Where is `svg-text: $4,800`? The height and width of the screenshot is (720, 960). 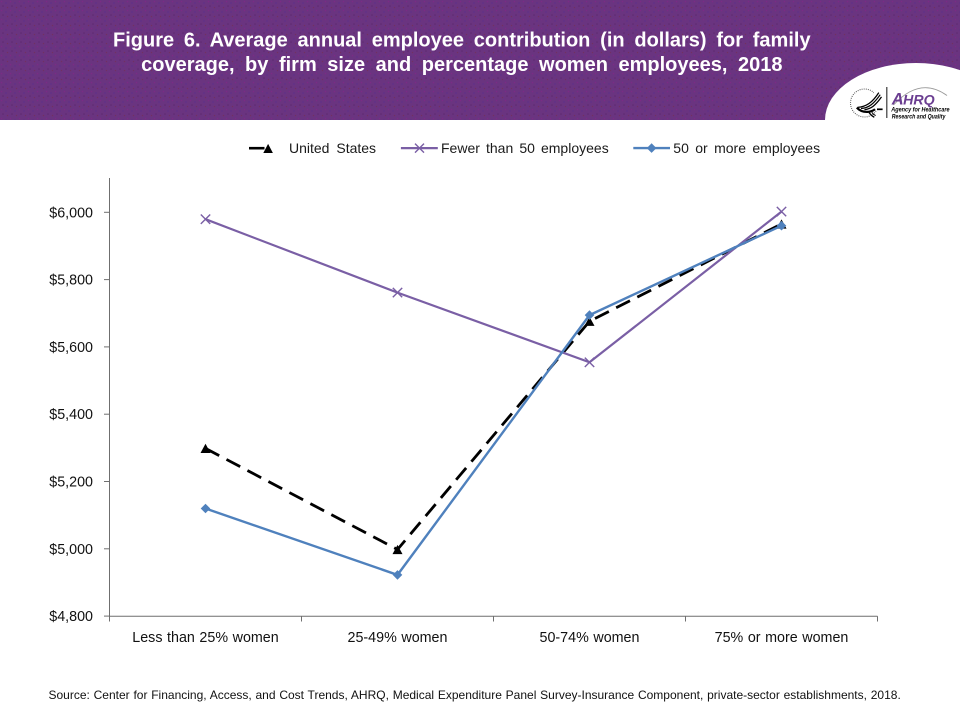 svg-text: $4,800 is located at coordinates (71, 617).